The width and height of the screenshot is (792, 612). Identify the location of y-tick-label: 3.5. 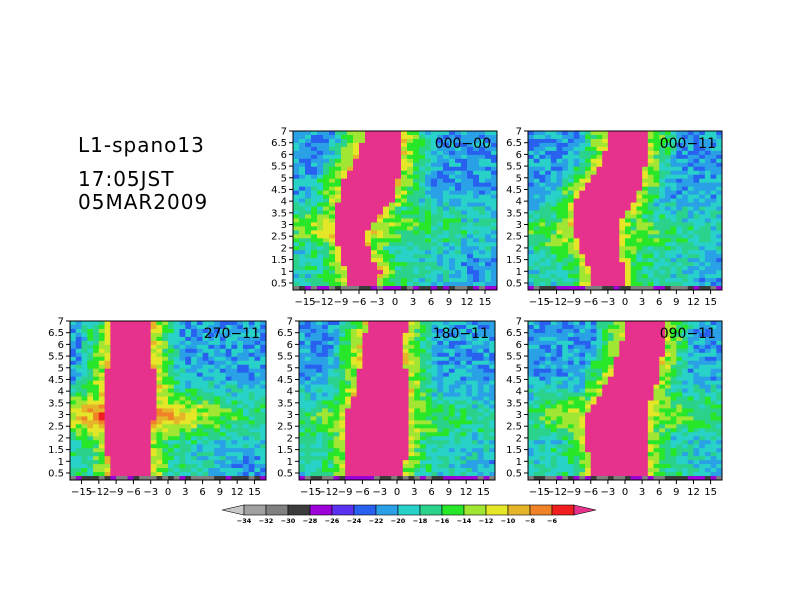
(279, 213).